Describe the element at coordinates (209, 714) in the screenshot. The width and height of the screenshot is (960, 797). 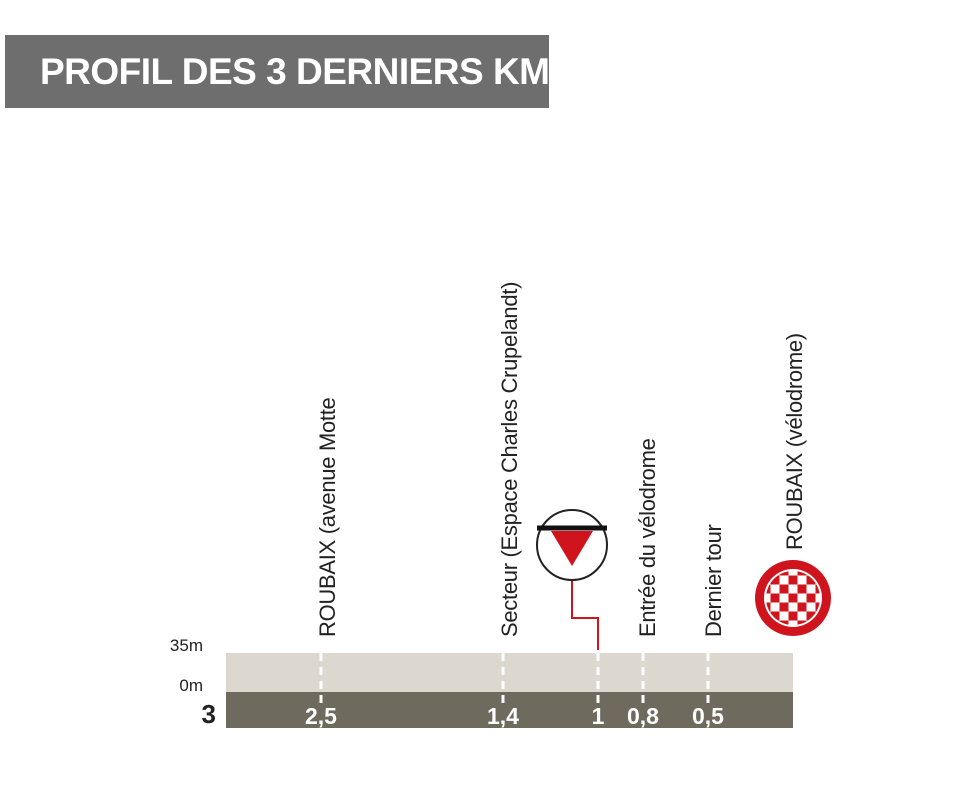
I see `distance-label: 3` at that location.